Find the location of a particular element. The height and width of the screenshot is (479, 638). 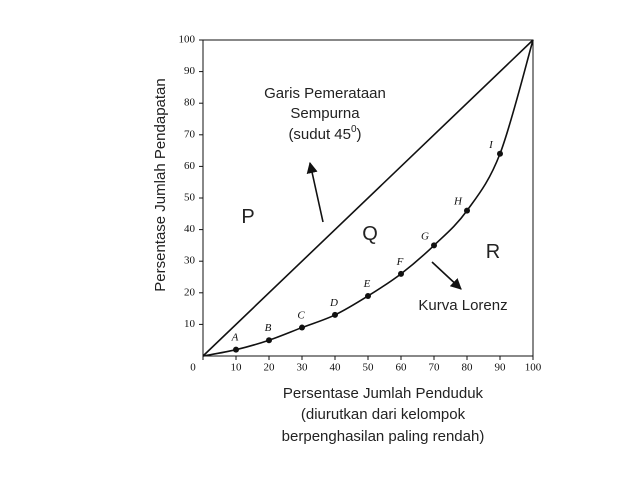

y-tick-label: 40 is located at coordinates (190, 229).